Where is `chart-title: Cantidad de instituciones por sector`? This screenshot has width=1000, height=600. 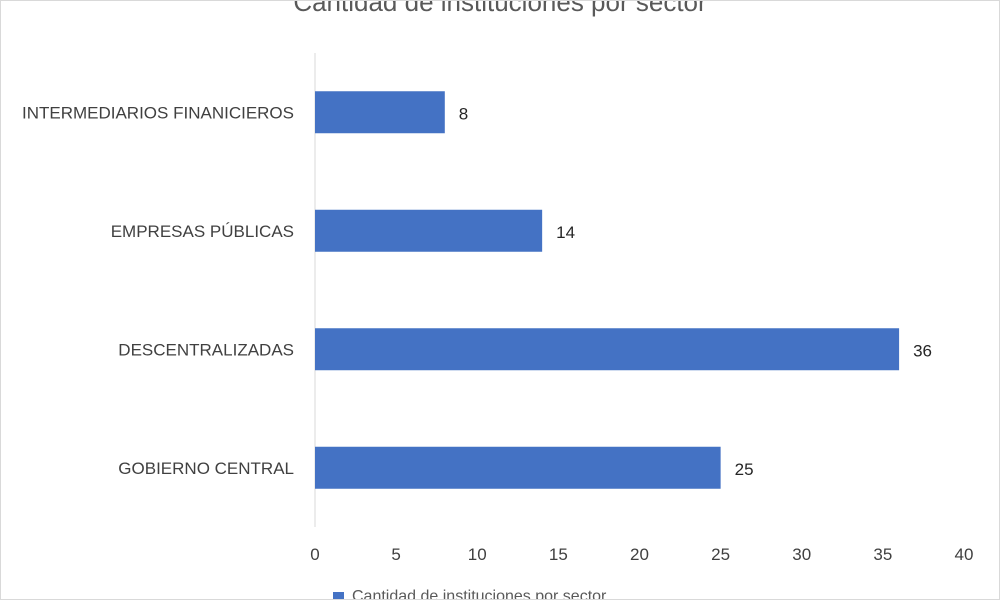 chart-title: Cantidad de instituciones por sector is located at coordinates (500, 8).